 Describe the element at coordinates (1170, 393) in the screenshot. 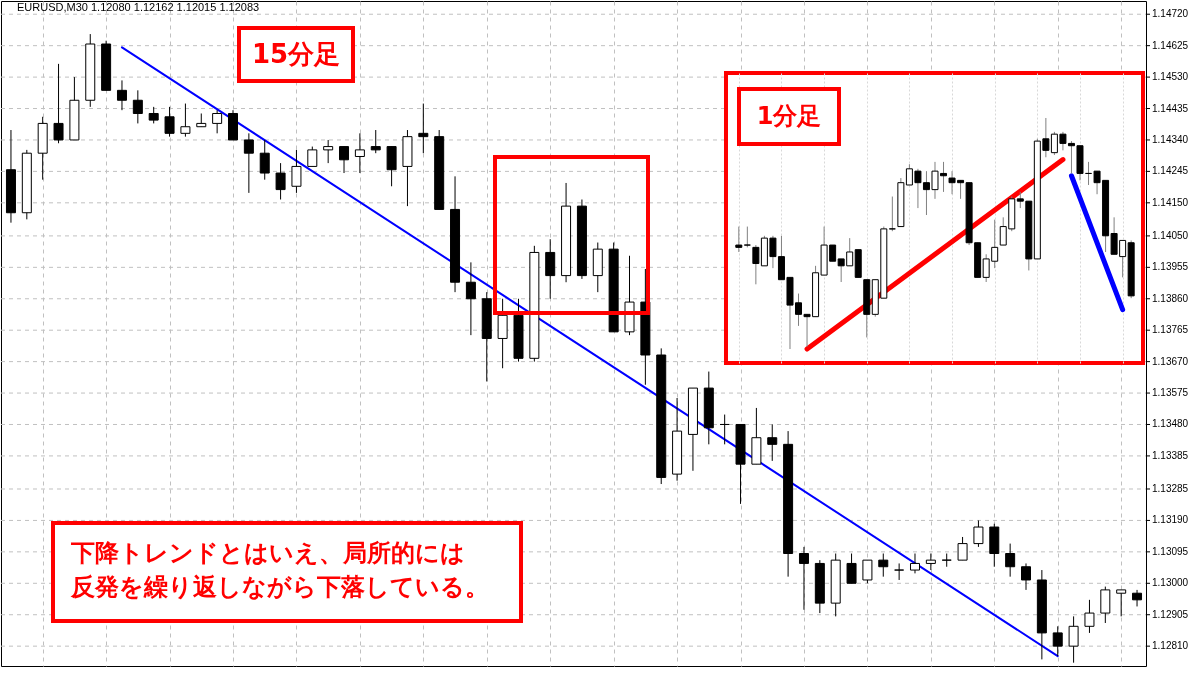

I see `y-tick-label: 1.13575` at that location.